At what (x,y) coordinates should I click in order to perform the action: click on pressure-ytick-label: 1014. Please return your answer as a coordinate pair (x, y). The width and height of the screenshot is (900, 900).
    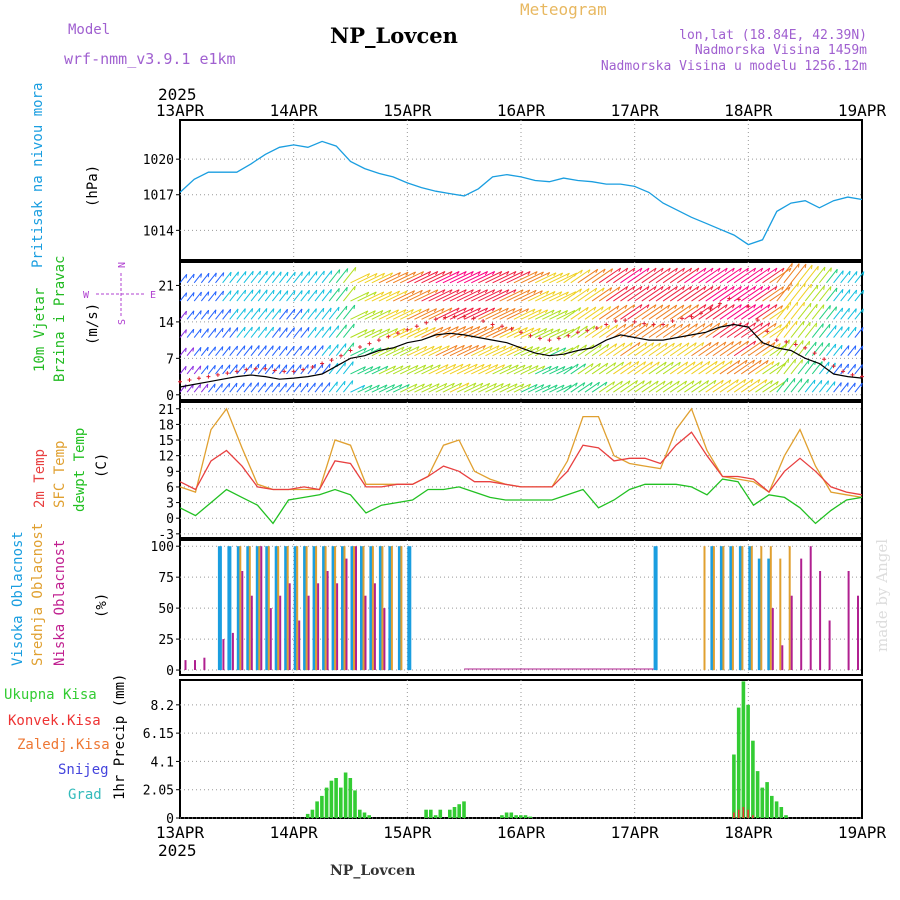
    Looking at the image, I should click on (158, 231).